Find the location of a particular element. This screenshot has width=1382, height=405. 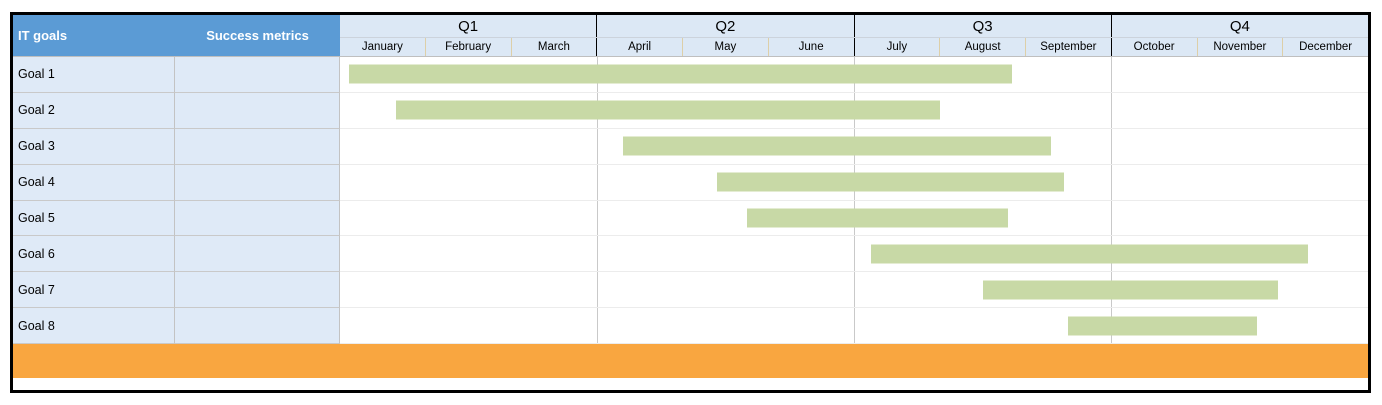

month-header-september: September is located at coordinates (1069, 47).